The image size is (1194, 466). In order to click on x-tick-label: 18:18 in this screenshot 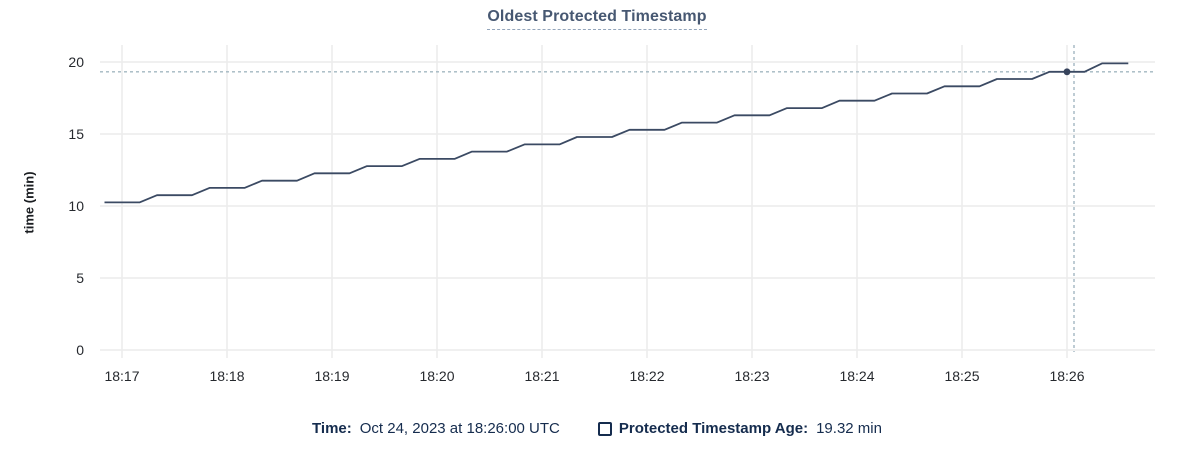, I will do `click(226, 376)`.